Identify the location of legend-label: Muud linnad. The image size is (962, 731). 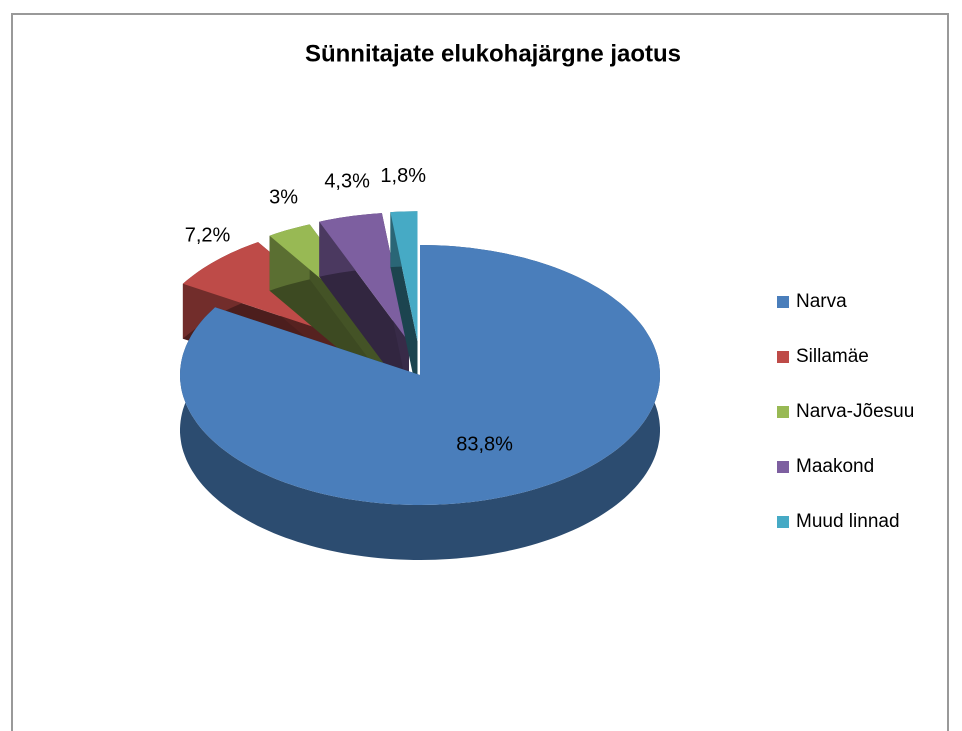
(848, 521).